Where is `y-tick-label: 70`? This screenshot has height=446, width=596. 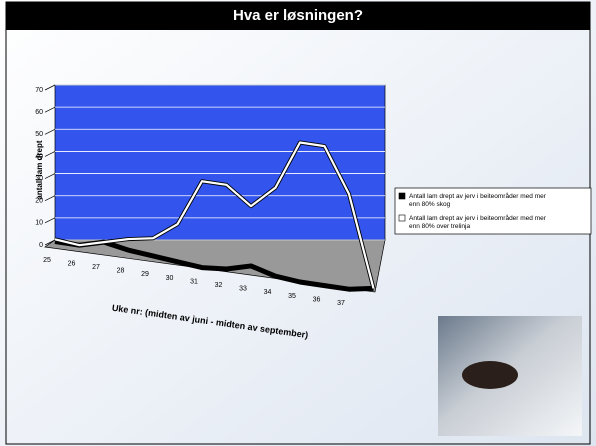
y-tick-label: 70 is located at coordinates (39, 90).